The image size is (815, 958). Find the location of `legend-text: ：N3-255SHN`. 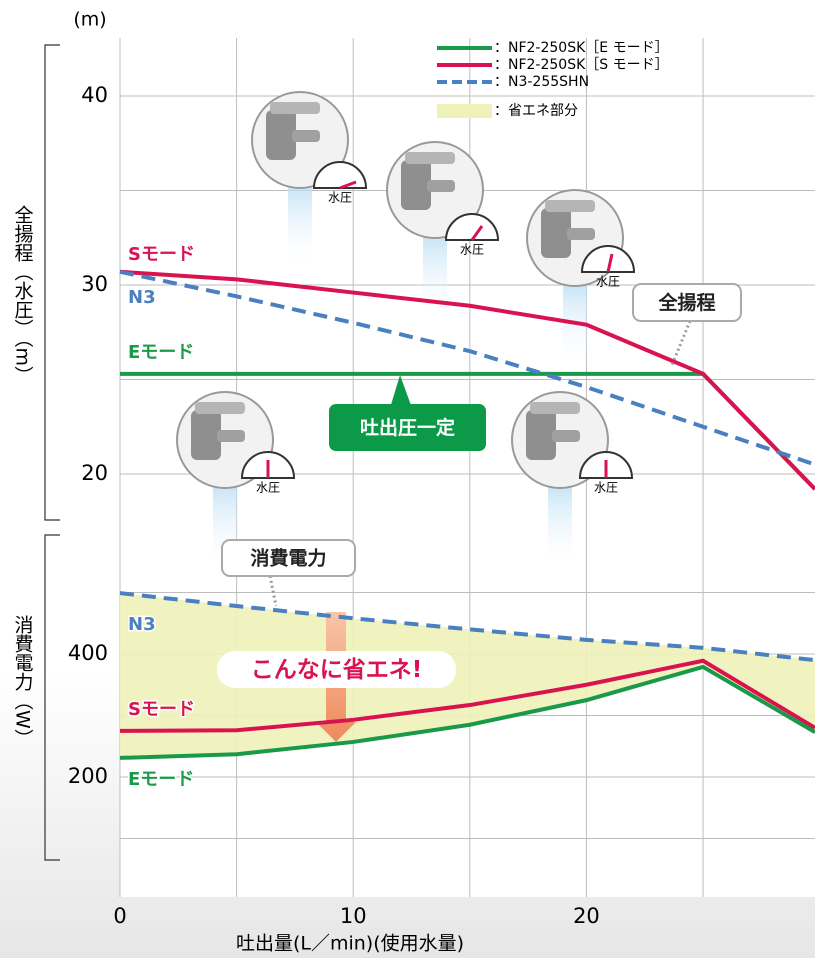

legend-text: ：N3-255SHN is located at coordinates (541, 82).